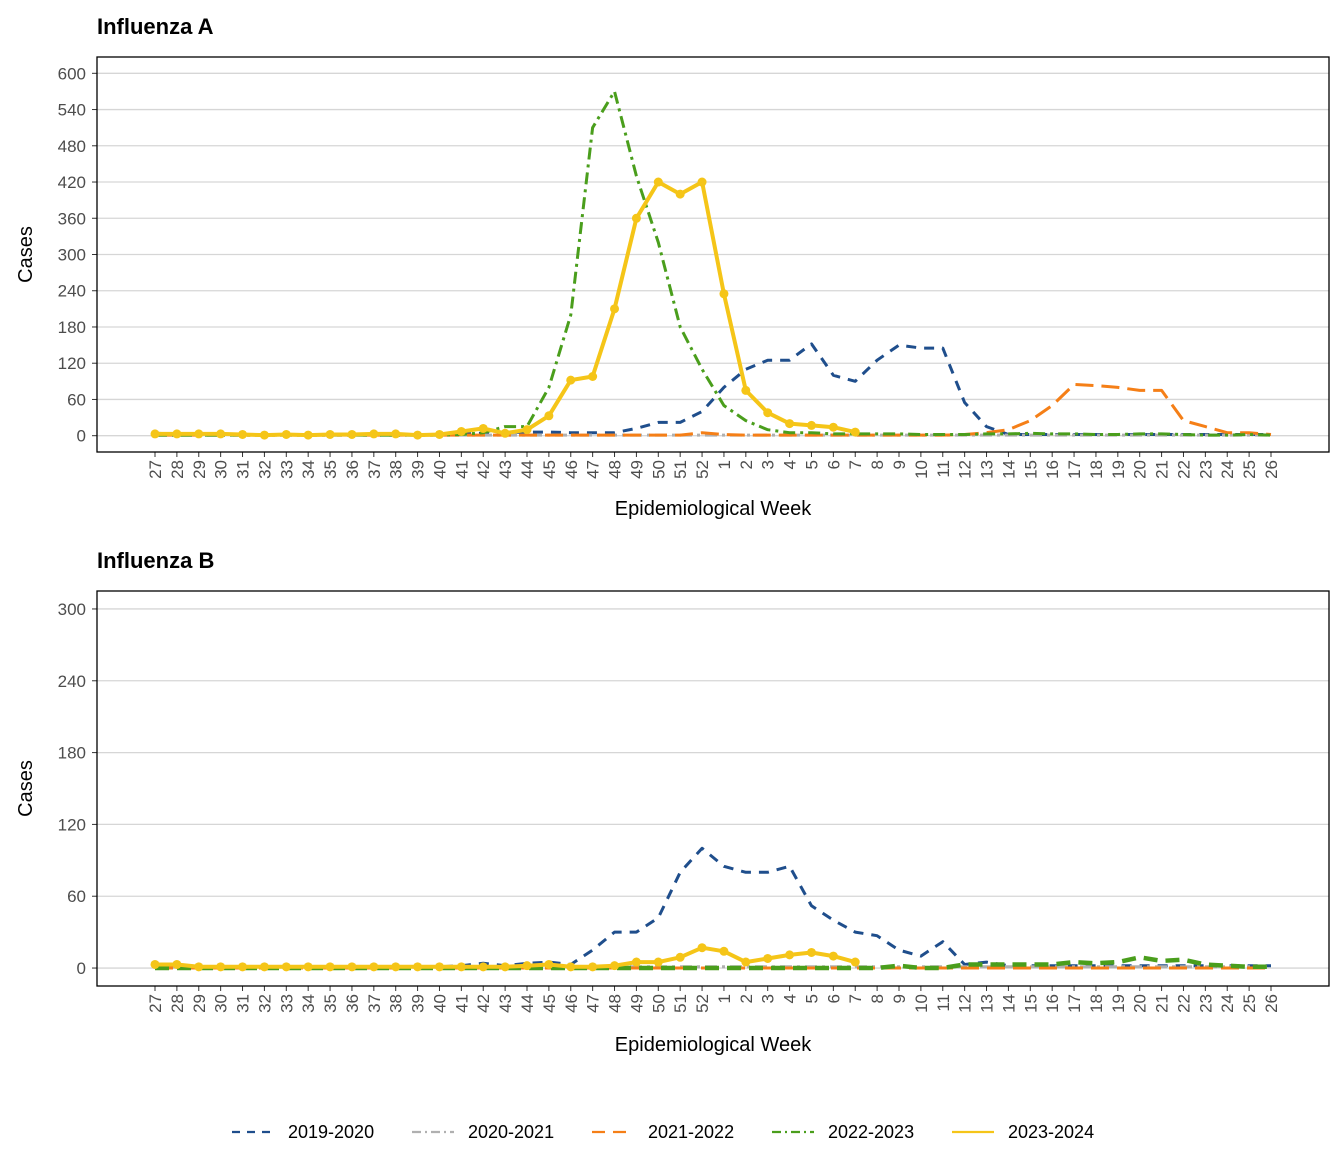  Describe the element at coordinates (746, 998) in the screenshot. I see `x-tick-label: 2` at that location.